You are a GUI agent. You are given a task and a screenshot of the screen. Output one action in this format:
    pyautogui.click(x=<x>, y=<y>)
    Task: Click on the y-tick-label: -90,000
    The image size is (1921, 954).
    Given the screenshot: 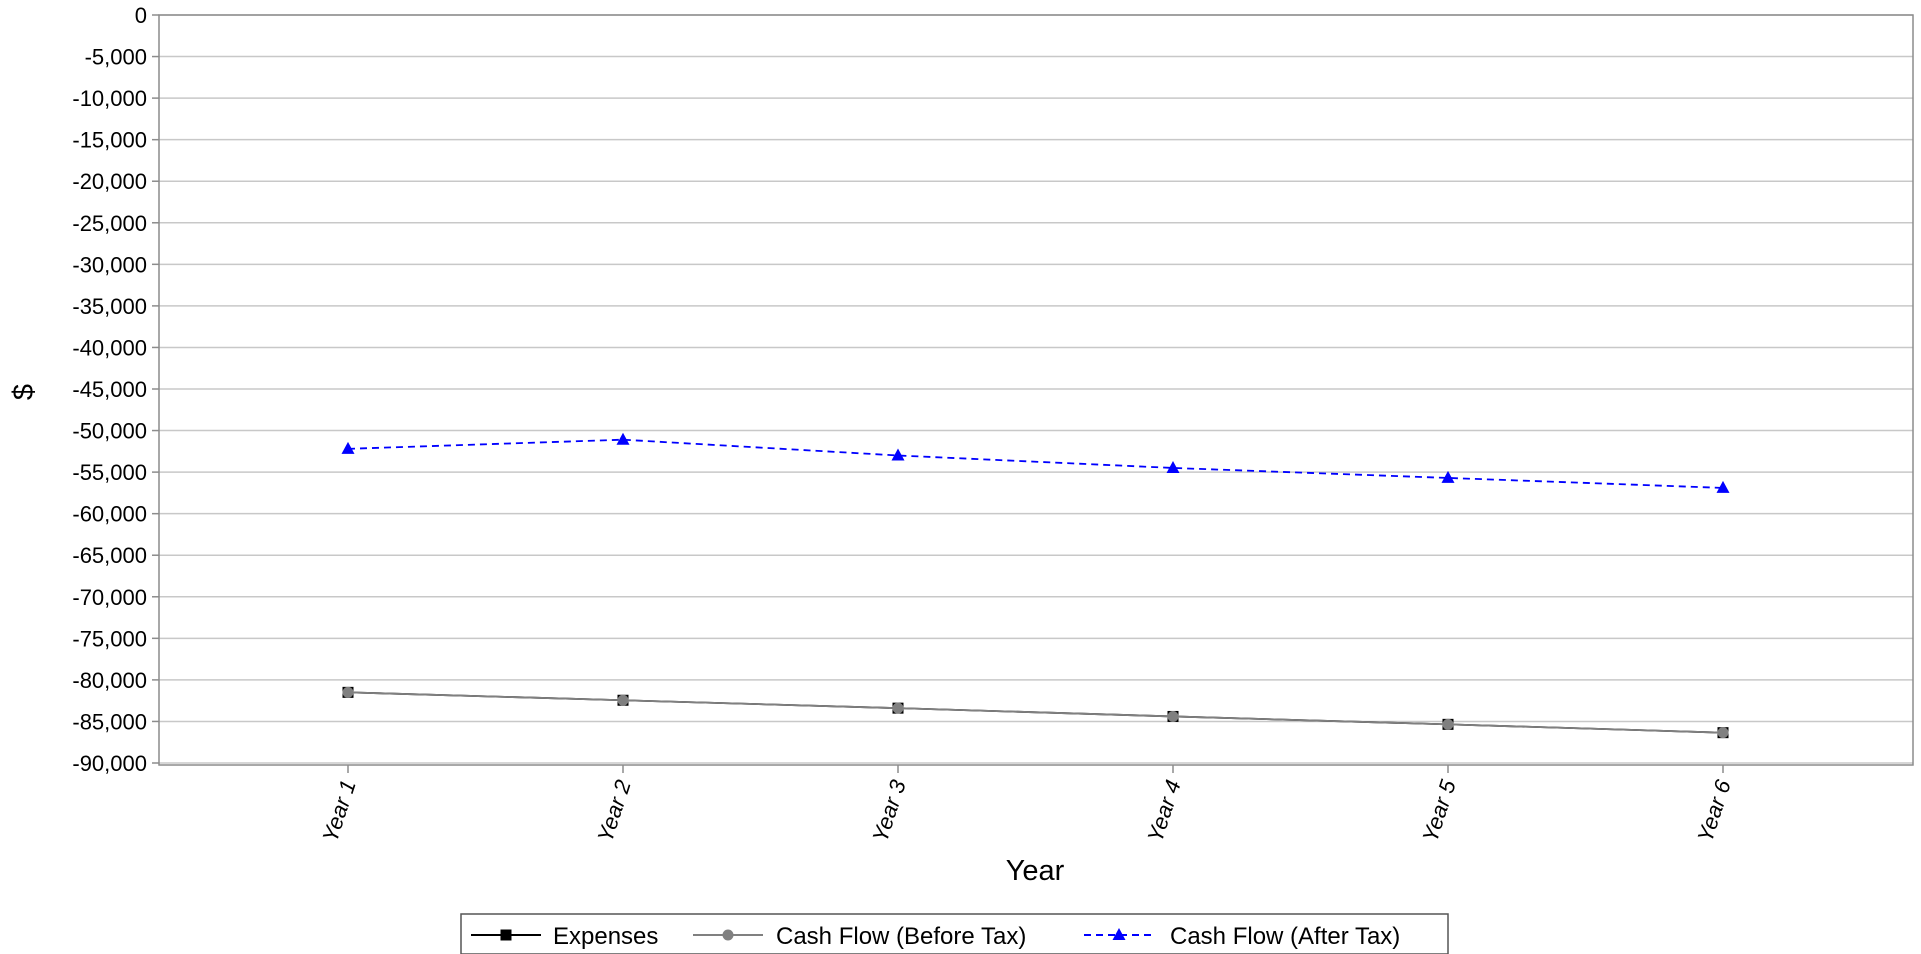 What is the action you would take?
    pyautogui.click(x=109, y=763)
    